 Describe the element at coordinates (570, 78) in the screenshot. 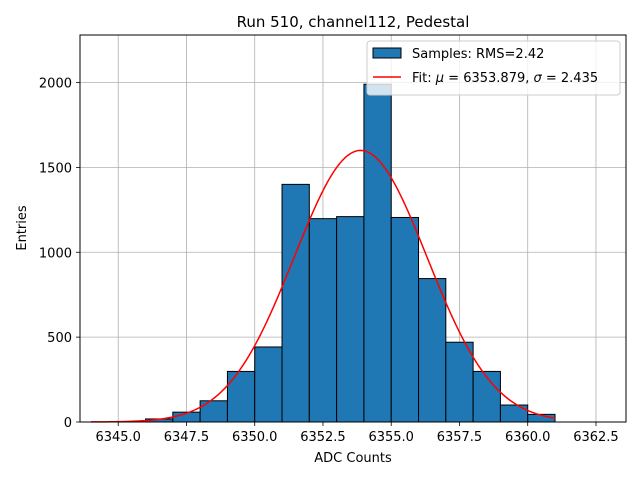

I see `legend-fit-sigma-value: = 2.435` at that location.